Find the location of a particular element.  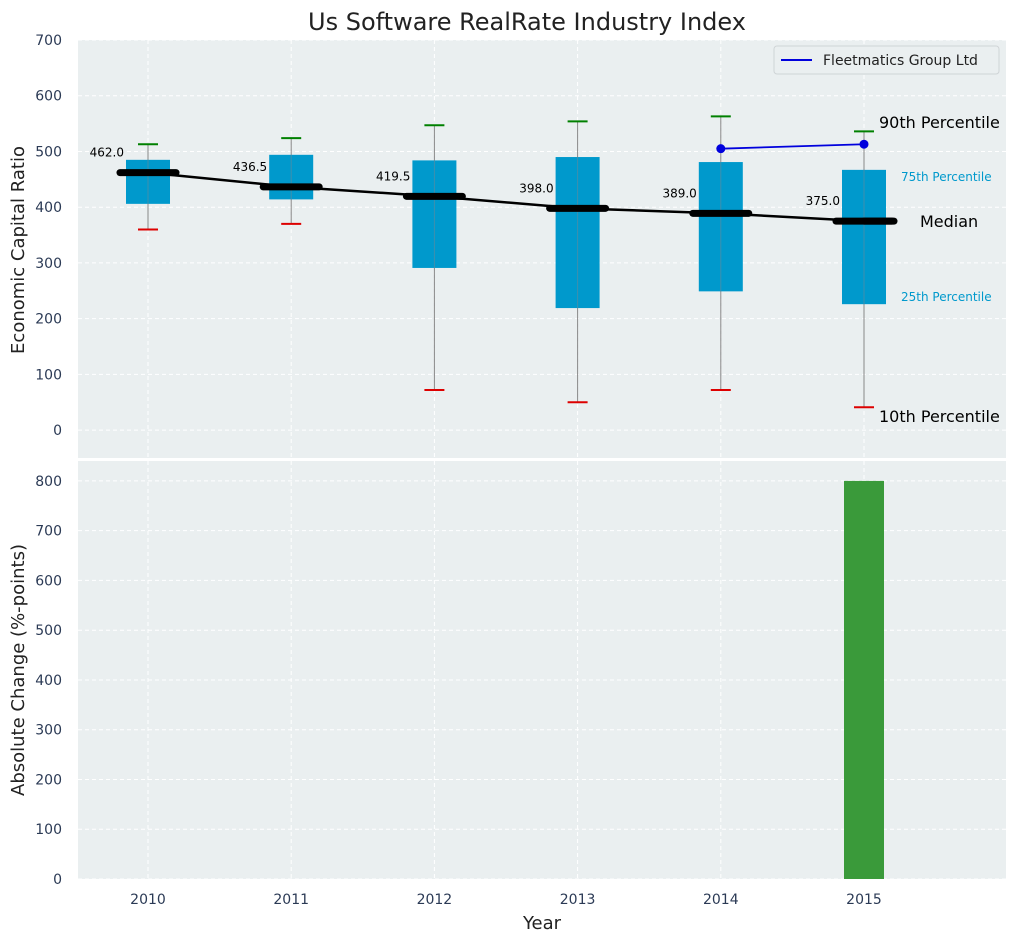

x-ticks: 2010 2011 2012 2013 2014 2015 is located at coordinates (506, 900).